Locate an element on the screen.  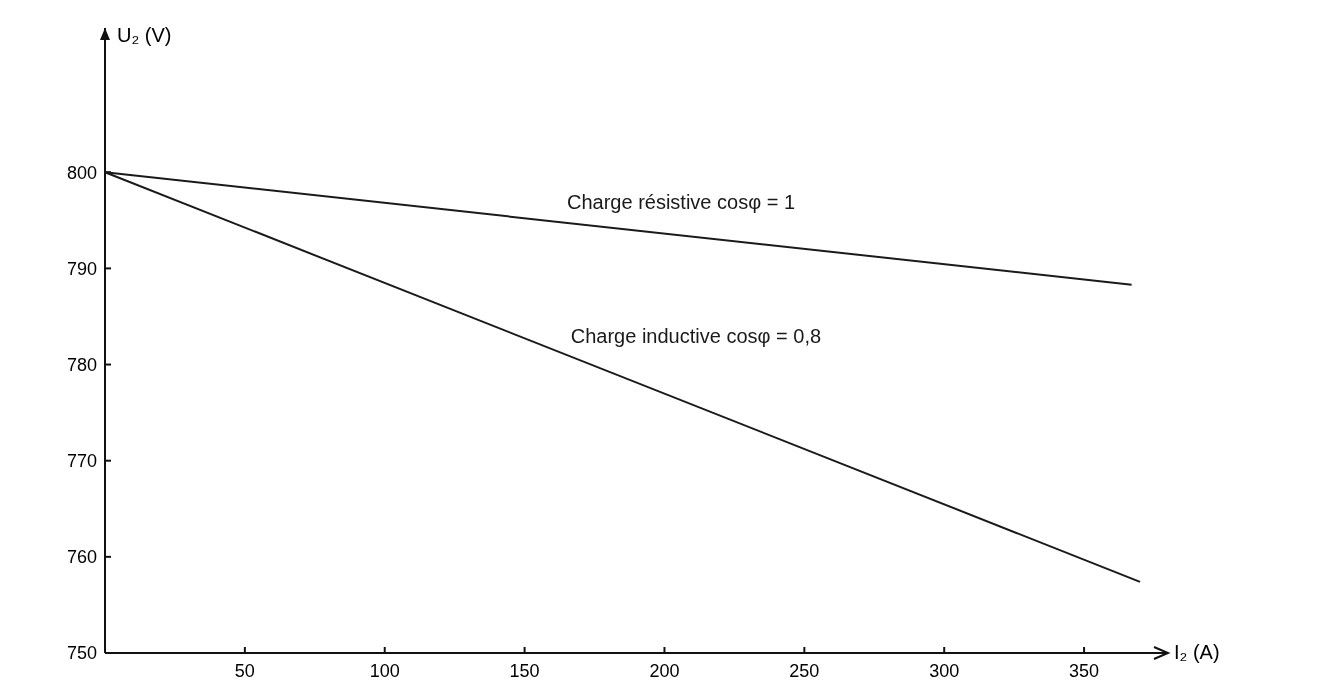
x-tick-label: 350 is located at coordinates (1084, 671).